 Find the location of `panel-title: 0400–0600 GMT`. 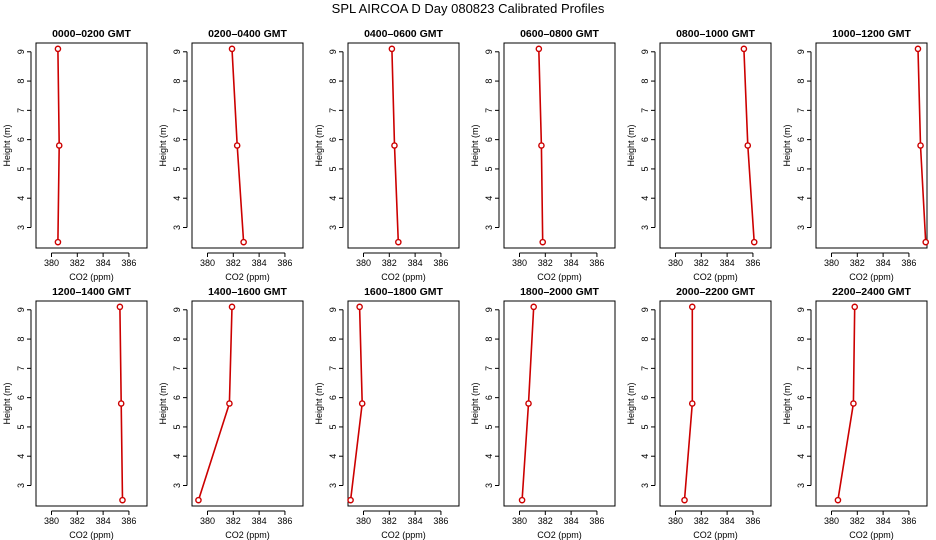

panel-title: 0400–0600 GMT is located at coordinates (403, 34).